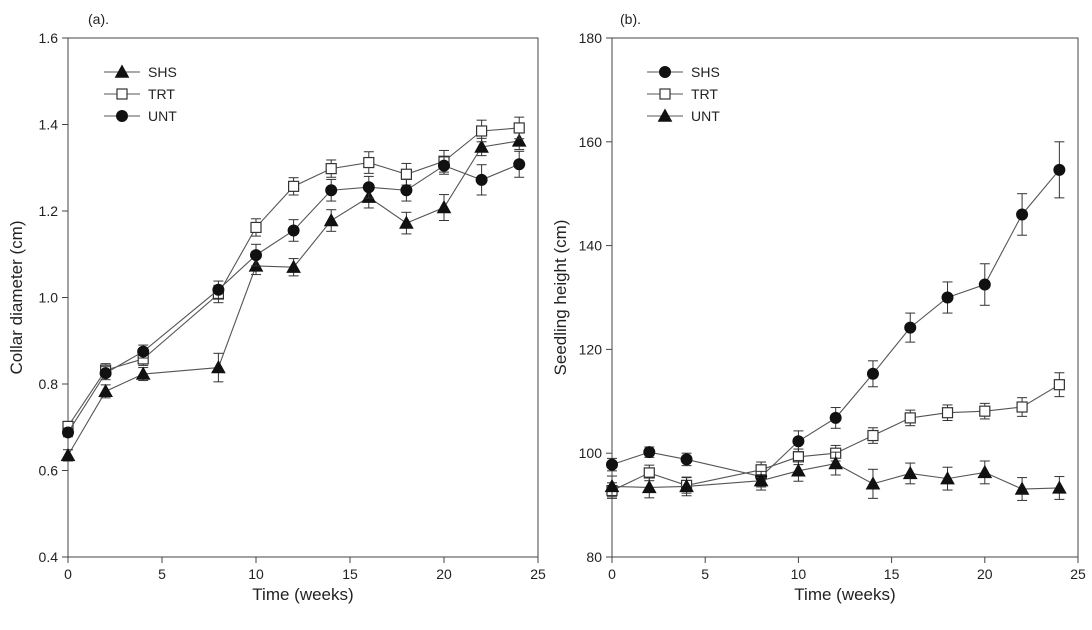 Image resolution: width=1092 pixels, height=630 pixels. Describe the element at coordinates (16, 298) in the screenshot. I see `y-axis-title: Collar diameter (cm)` at that location.